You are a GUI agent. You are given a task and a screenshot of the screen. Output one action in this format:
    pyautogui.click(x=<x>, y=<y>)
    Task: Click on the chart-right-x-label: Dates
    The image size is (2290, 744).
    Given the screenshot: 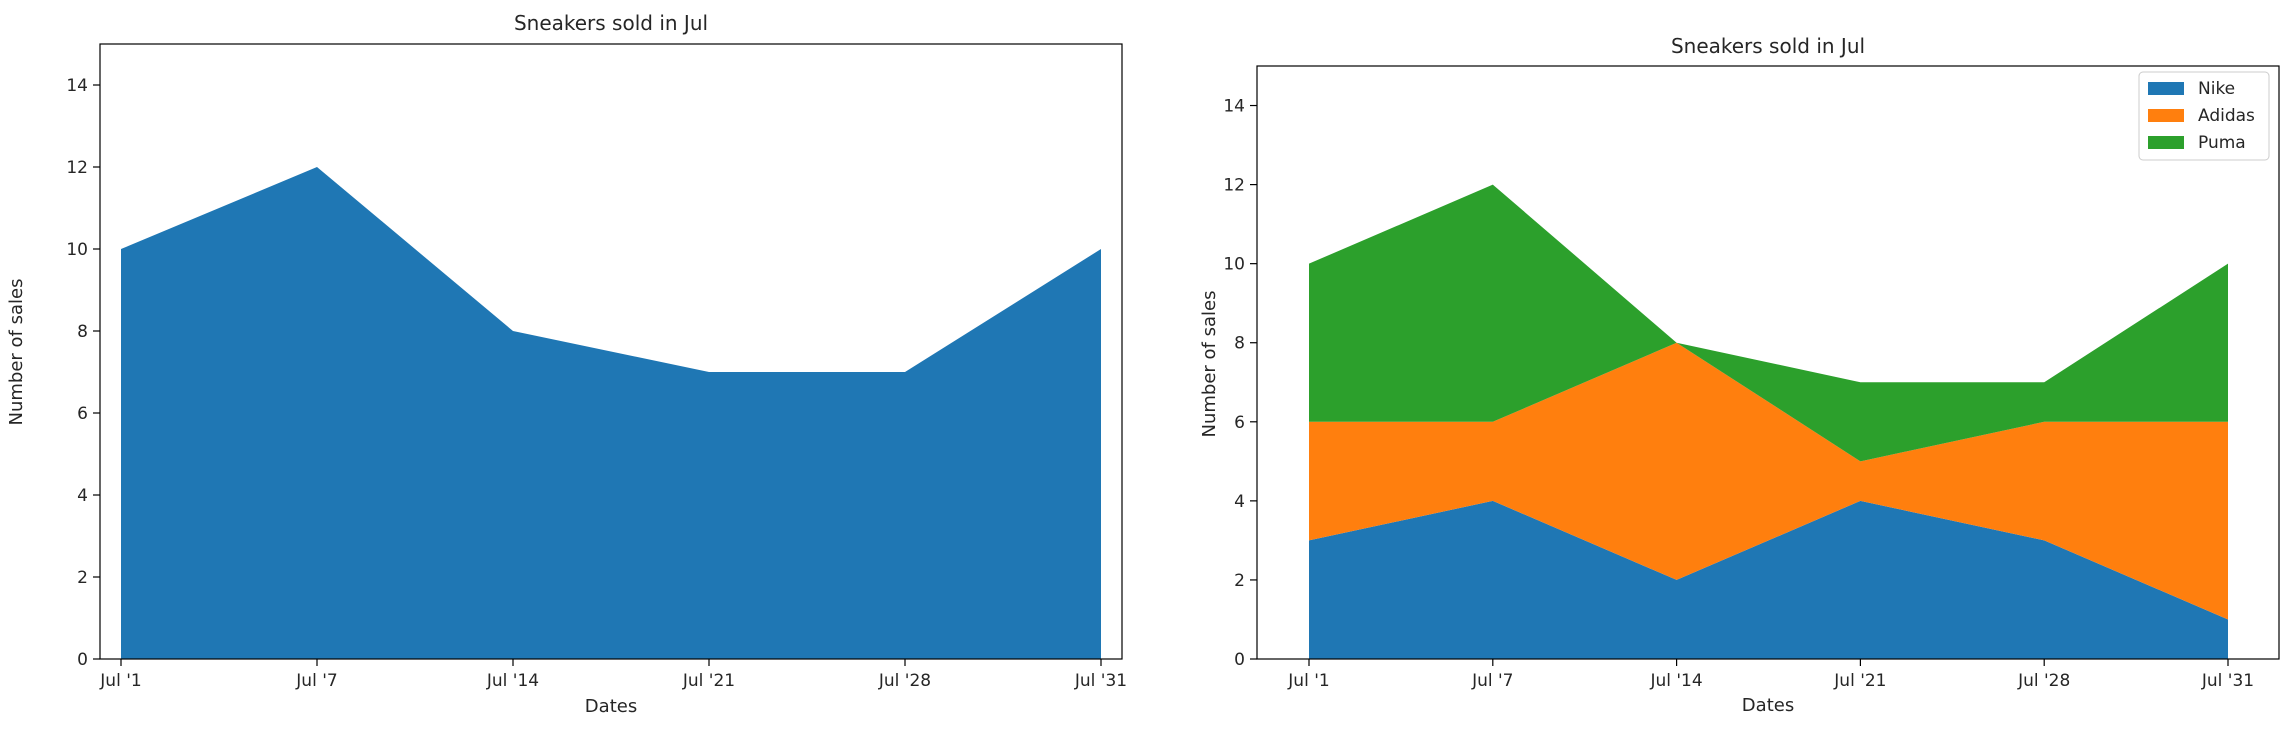 What is the action you would take?
    pyautogui.click(x=1768, y=705)
    